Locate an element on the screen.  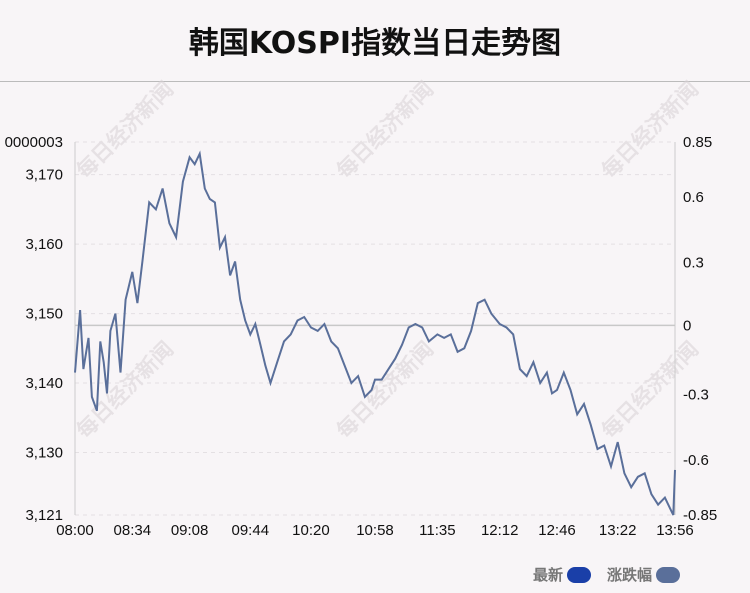
y-right-tick-label: -0.85 is located at coordinates (700, 515).